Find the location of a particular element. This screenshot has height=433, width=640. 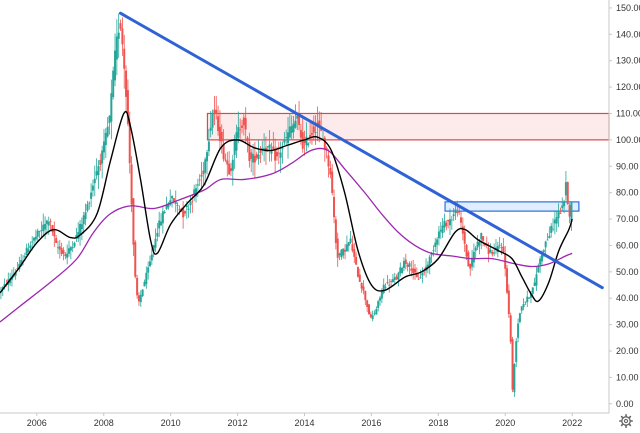

x-tick-label: 2014 is located at coordinates (304, 423).